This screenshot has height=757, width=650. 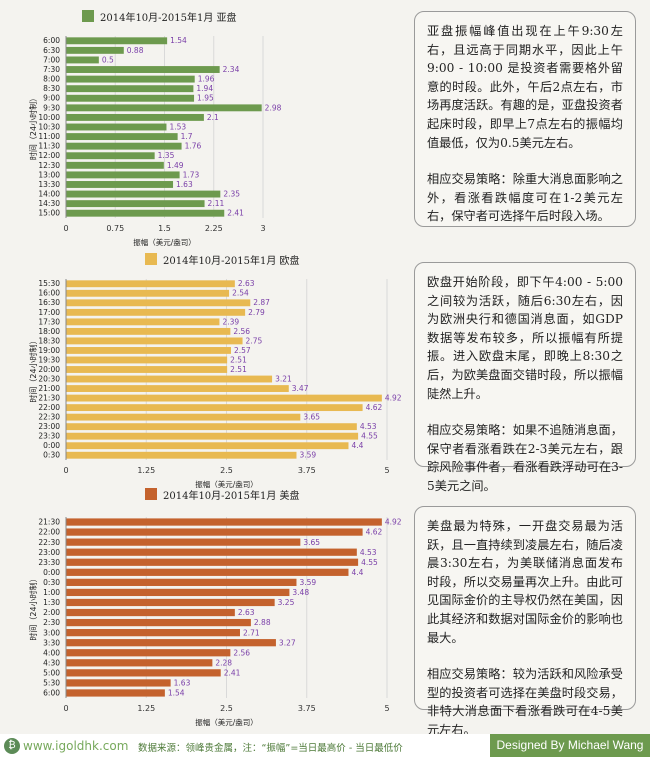 What do you see at coordinates (300, 388) in the screenshot?
I see `data-label: 3.47` at bounding box center [300, 388].